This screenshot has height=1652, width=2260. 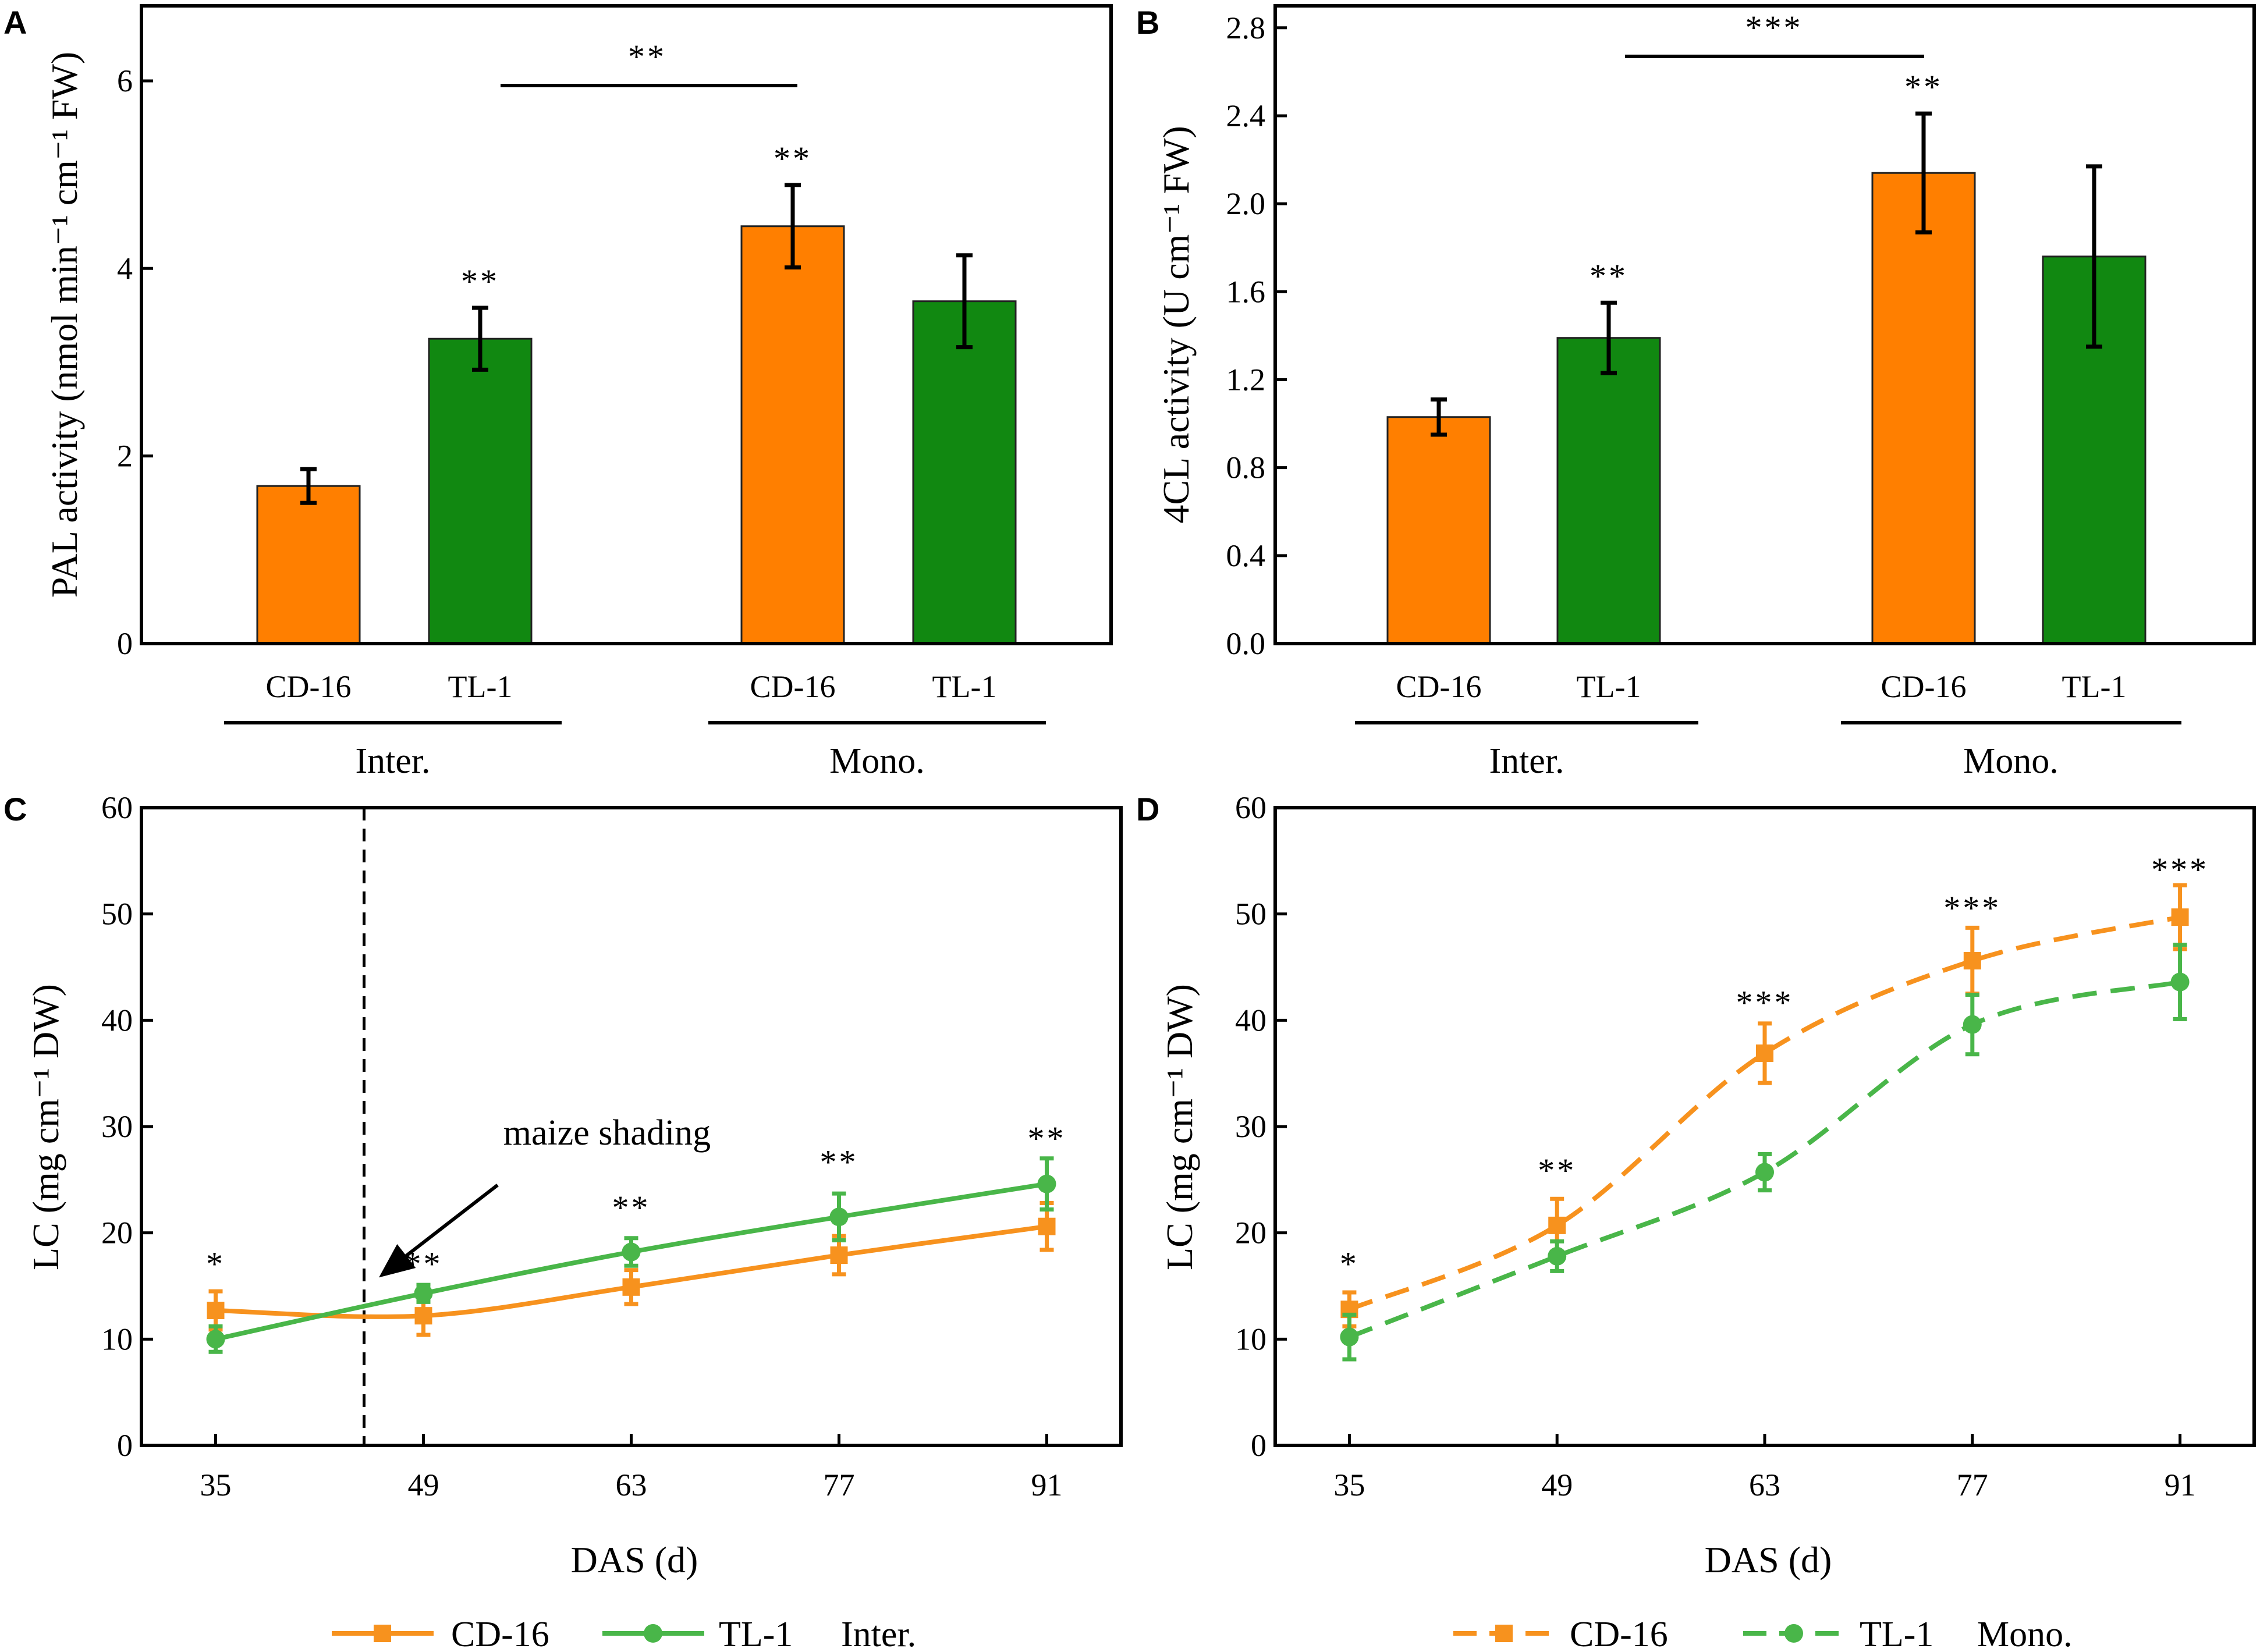 I want to click on maize-shading-arrow-shaft, so click(x=445, y=1226).